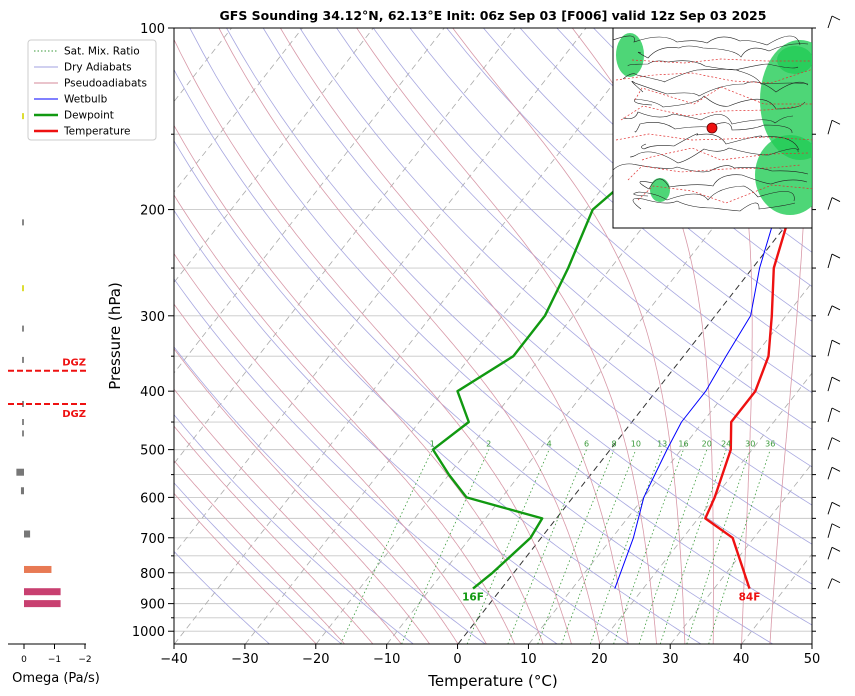  Describe the element at coordinates (586, 444) in the screenshot. I see `mixing-ratio-label: 6` at that location.